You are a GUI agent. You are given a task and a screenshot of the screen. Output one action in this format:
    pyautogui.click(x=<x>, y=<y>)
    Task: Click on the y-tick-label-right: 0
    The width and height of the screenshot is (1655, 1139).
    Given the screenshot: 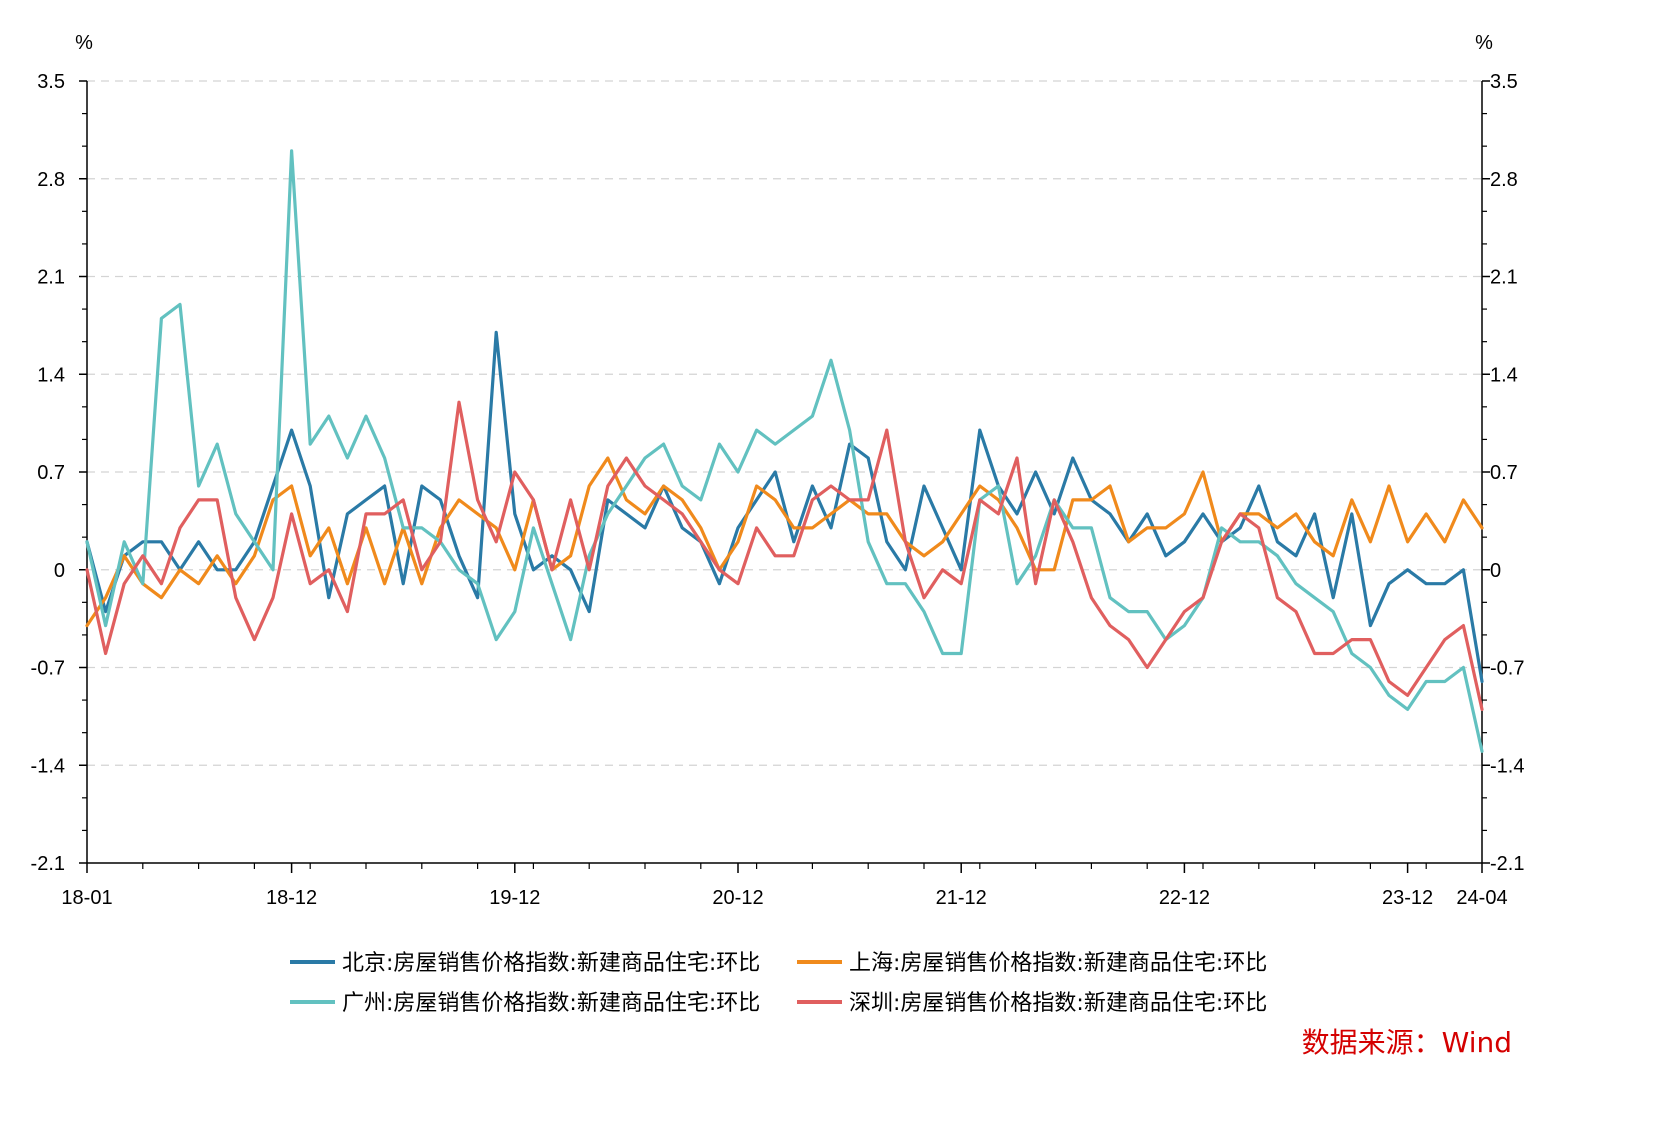 What is the action you would take?
    pyautogui.click(x=1495, y=571)
    